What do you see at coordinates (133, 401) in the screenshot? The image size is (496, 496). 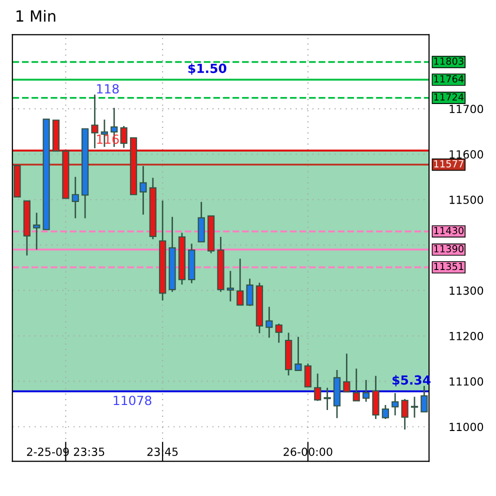 I see `annotation: 11078` at bounding box center [133, 401].